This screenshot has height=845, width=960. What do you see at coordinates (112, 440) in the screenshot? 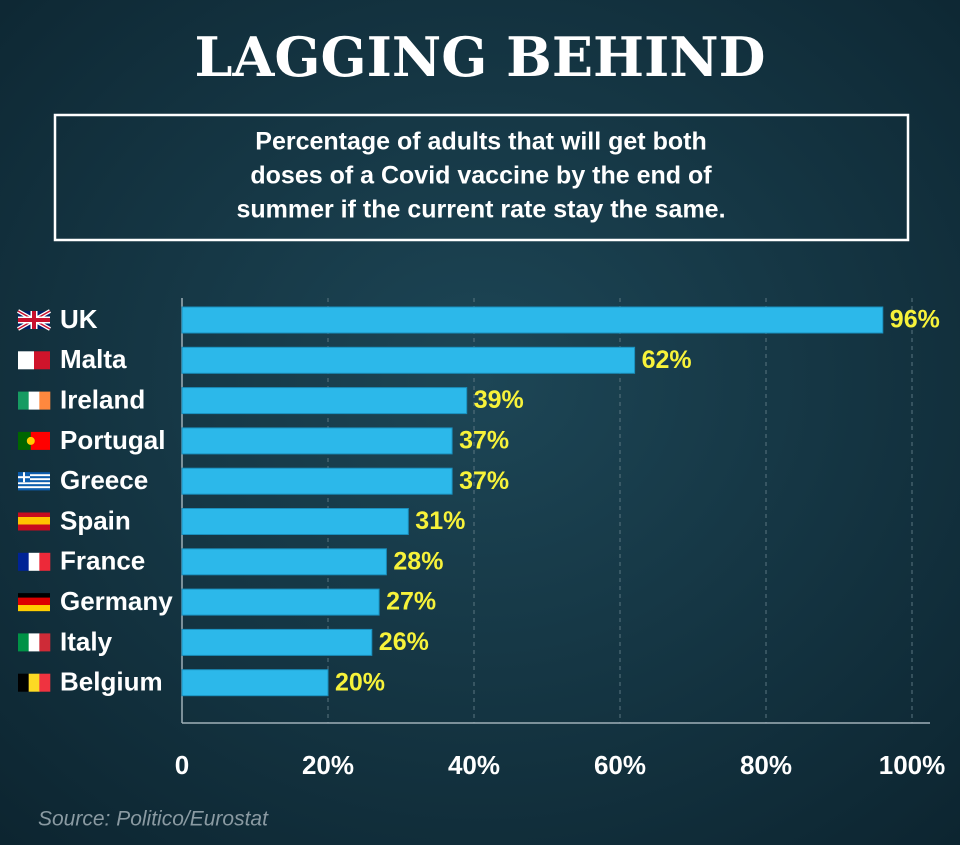
I see `category-label: Portugal` at bounding box center [112, 440].